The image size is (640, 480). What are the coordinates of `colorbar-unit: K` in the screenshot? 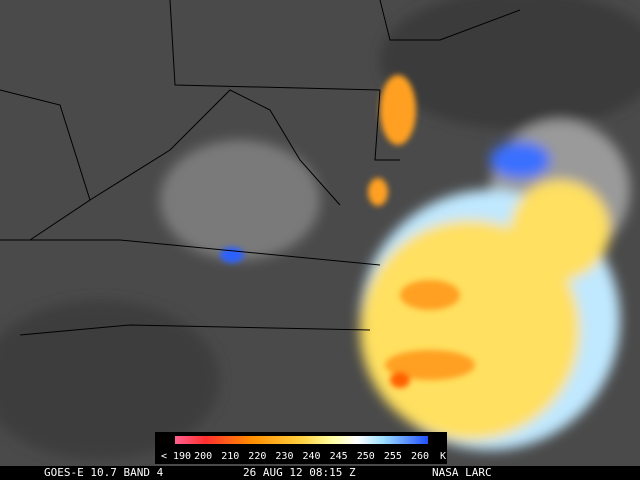 It's located at (443, 456).